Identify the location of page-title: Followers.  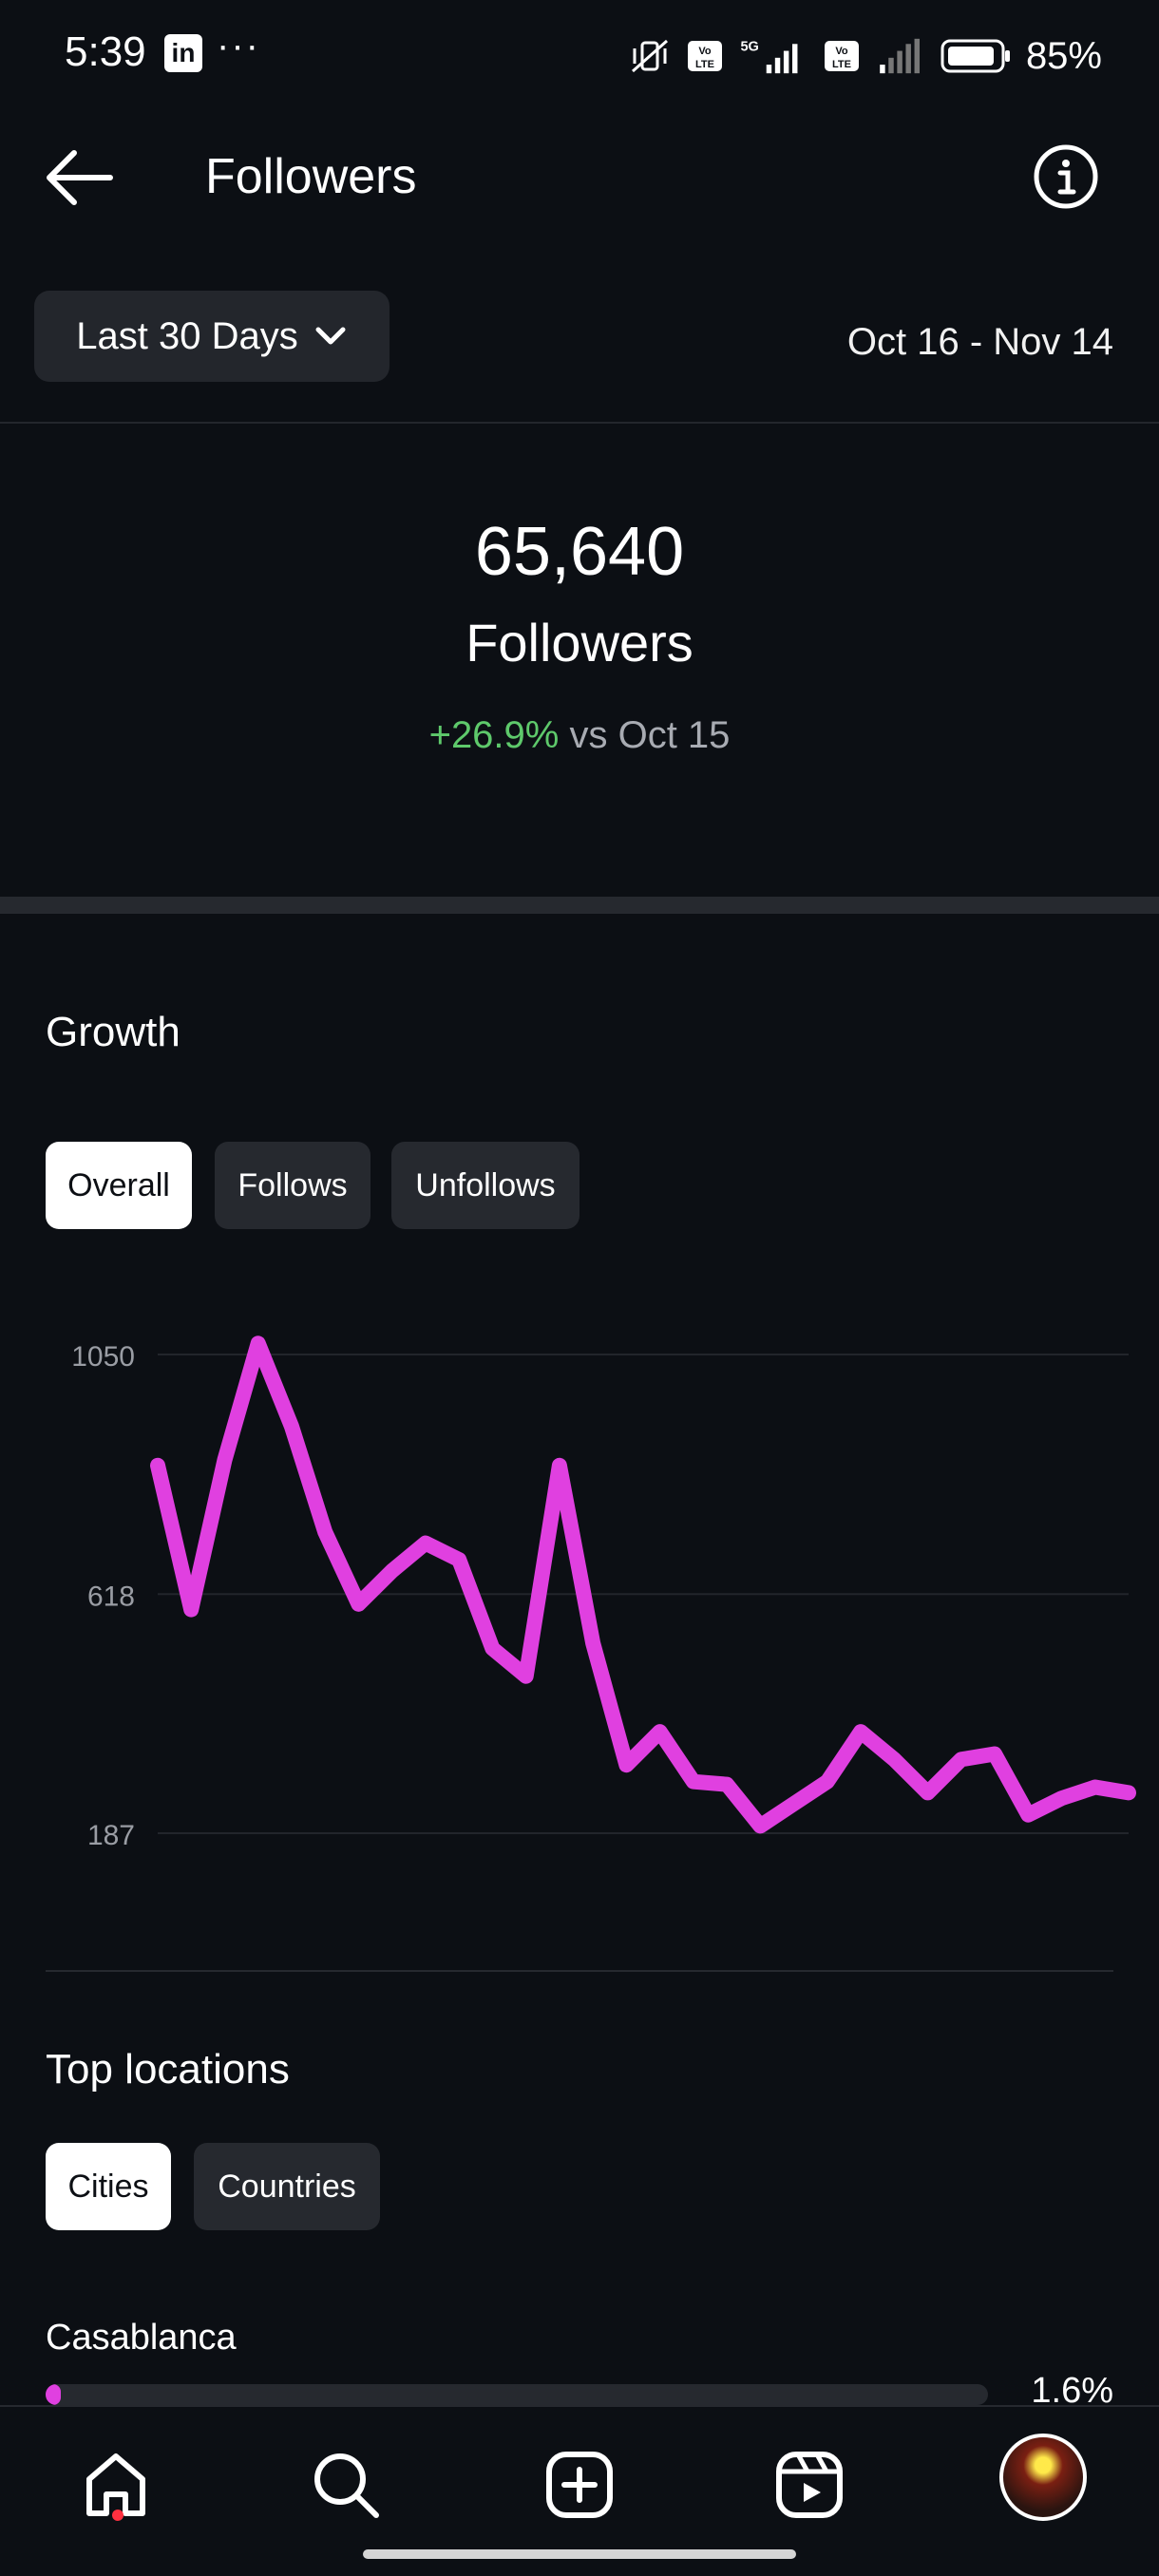
(311, 176).